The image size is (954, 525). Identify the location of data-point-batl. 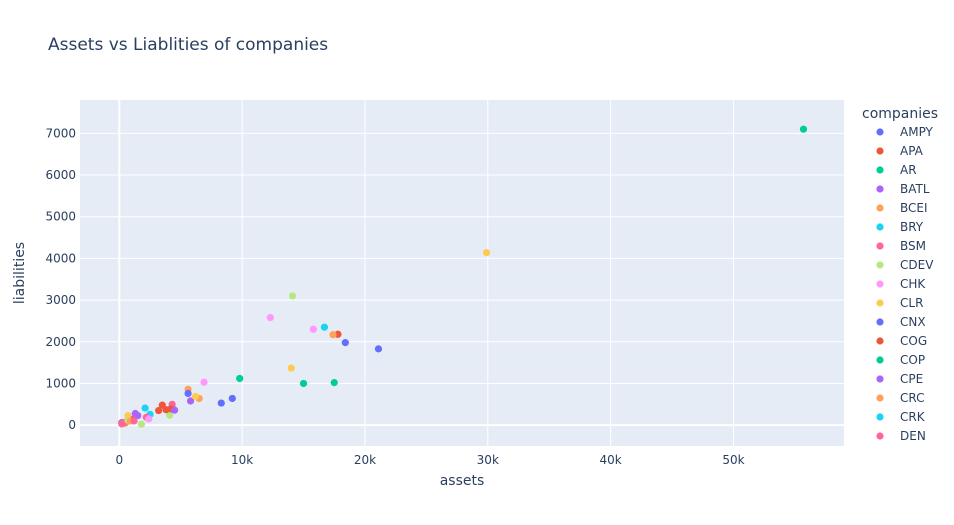
(190, 401).